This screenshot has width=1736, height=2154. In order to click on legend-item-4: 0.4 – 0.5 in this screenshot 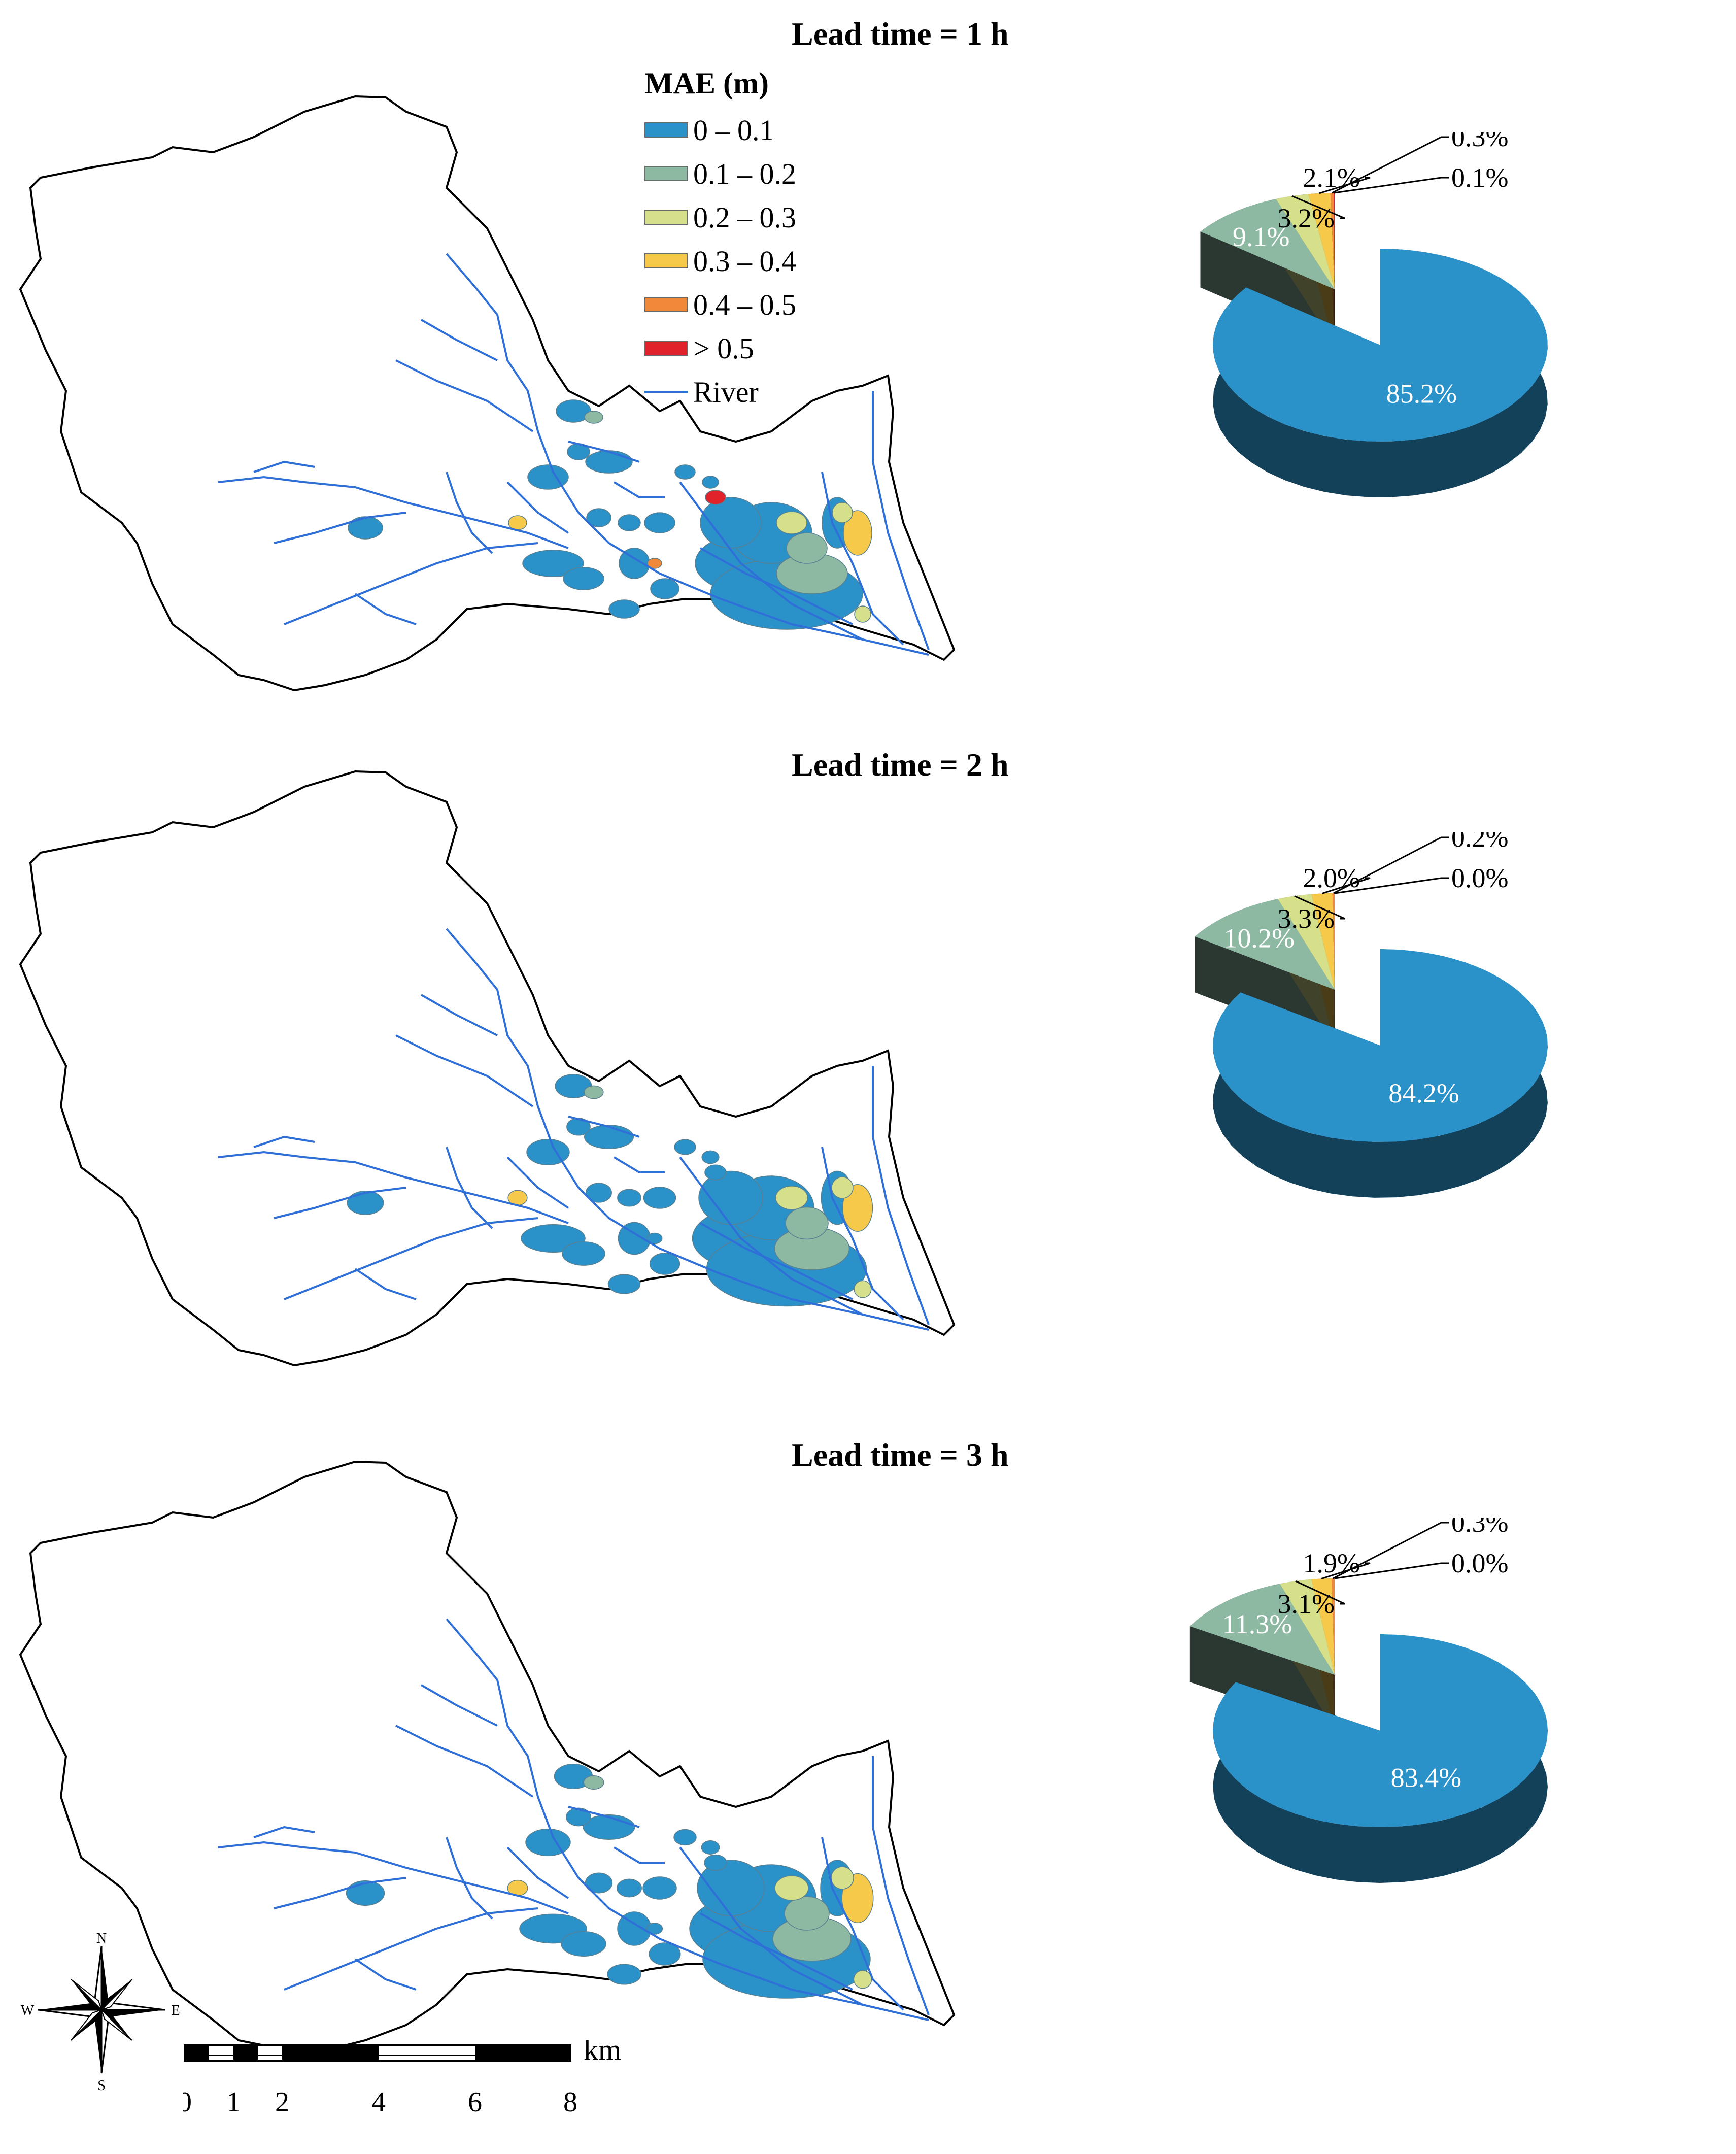, I will do `click(720, 304)`.